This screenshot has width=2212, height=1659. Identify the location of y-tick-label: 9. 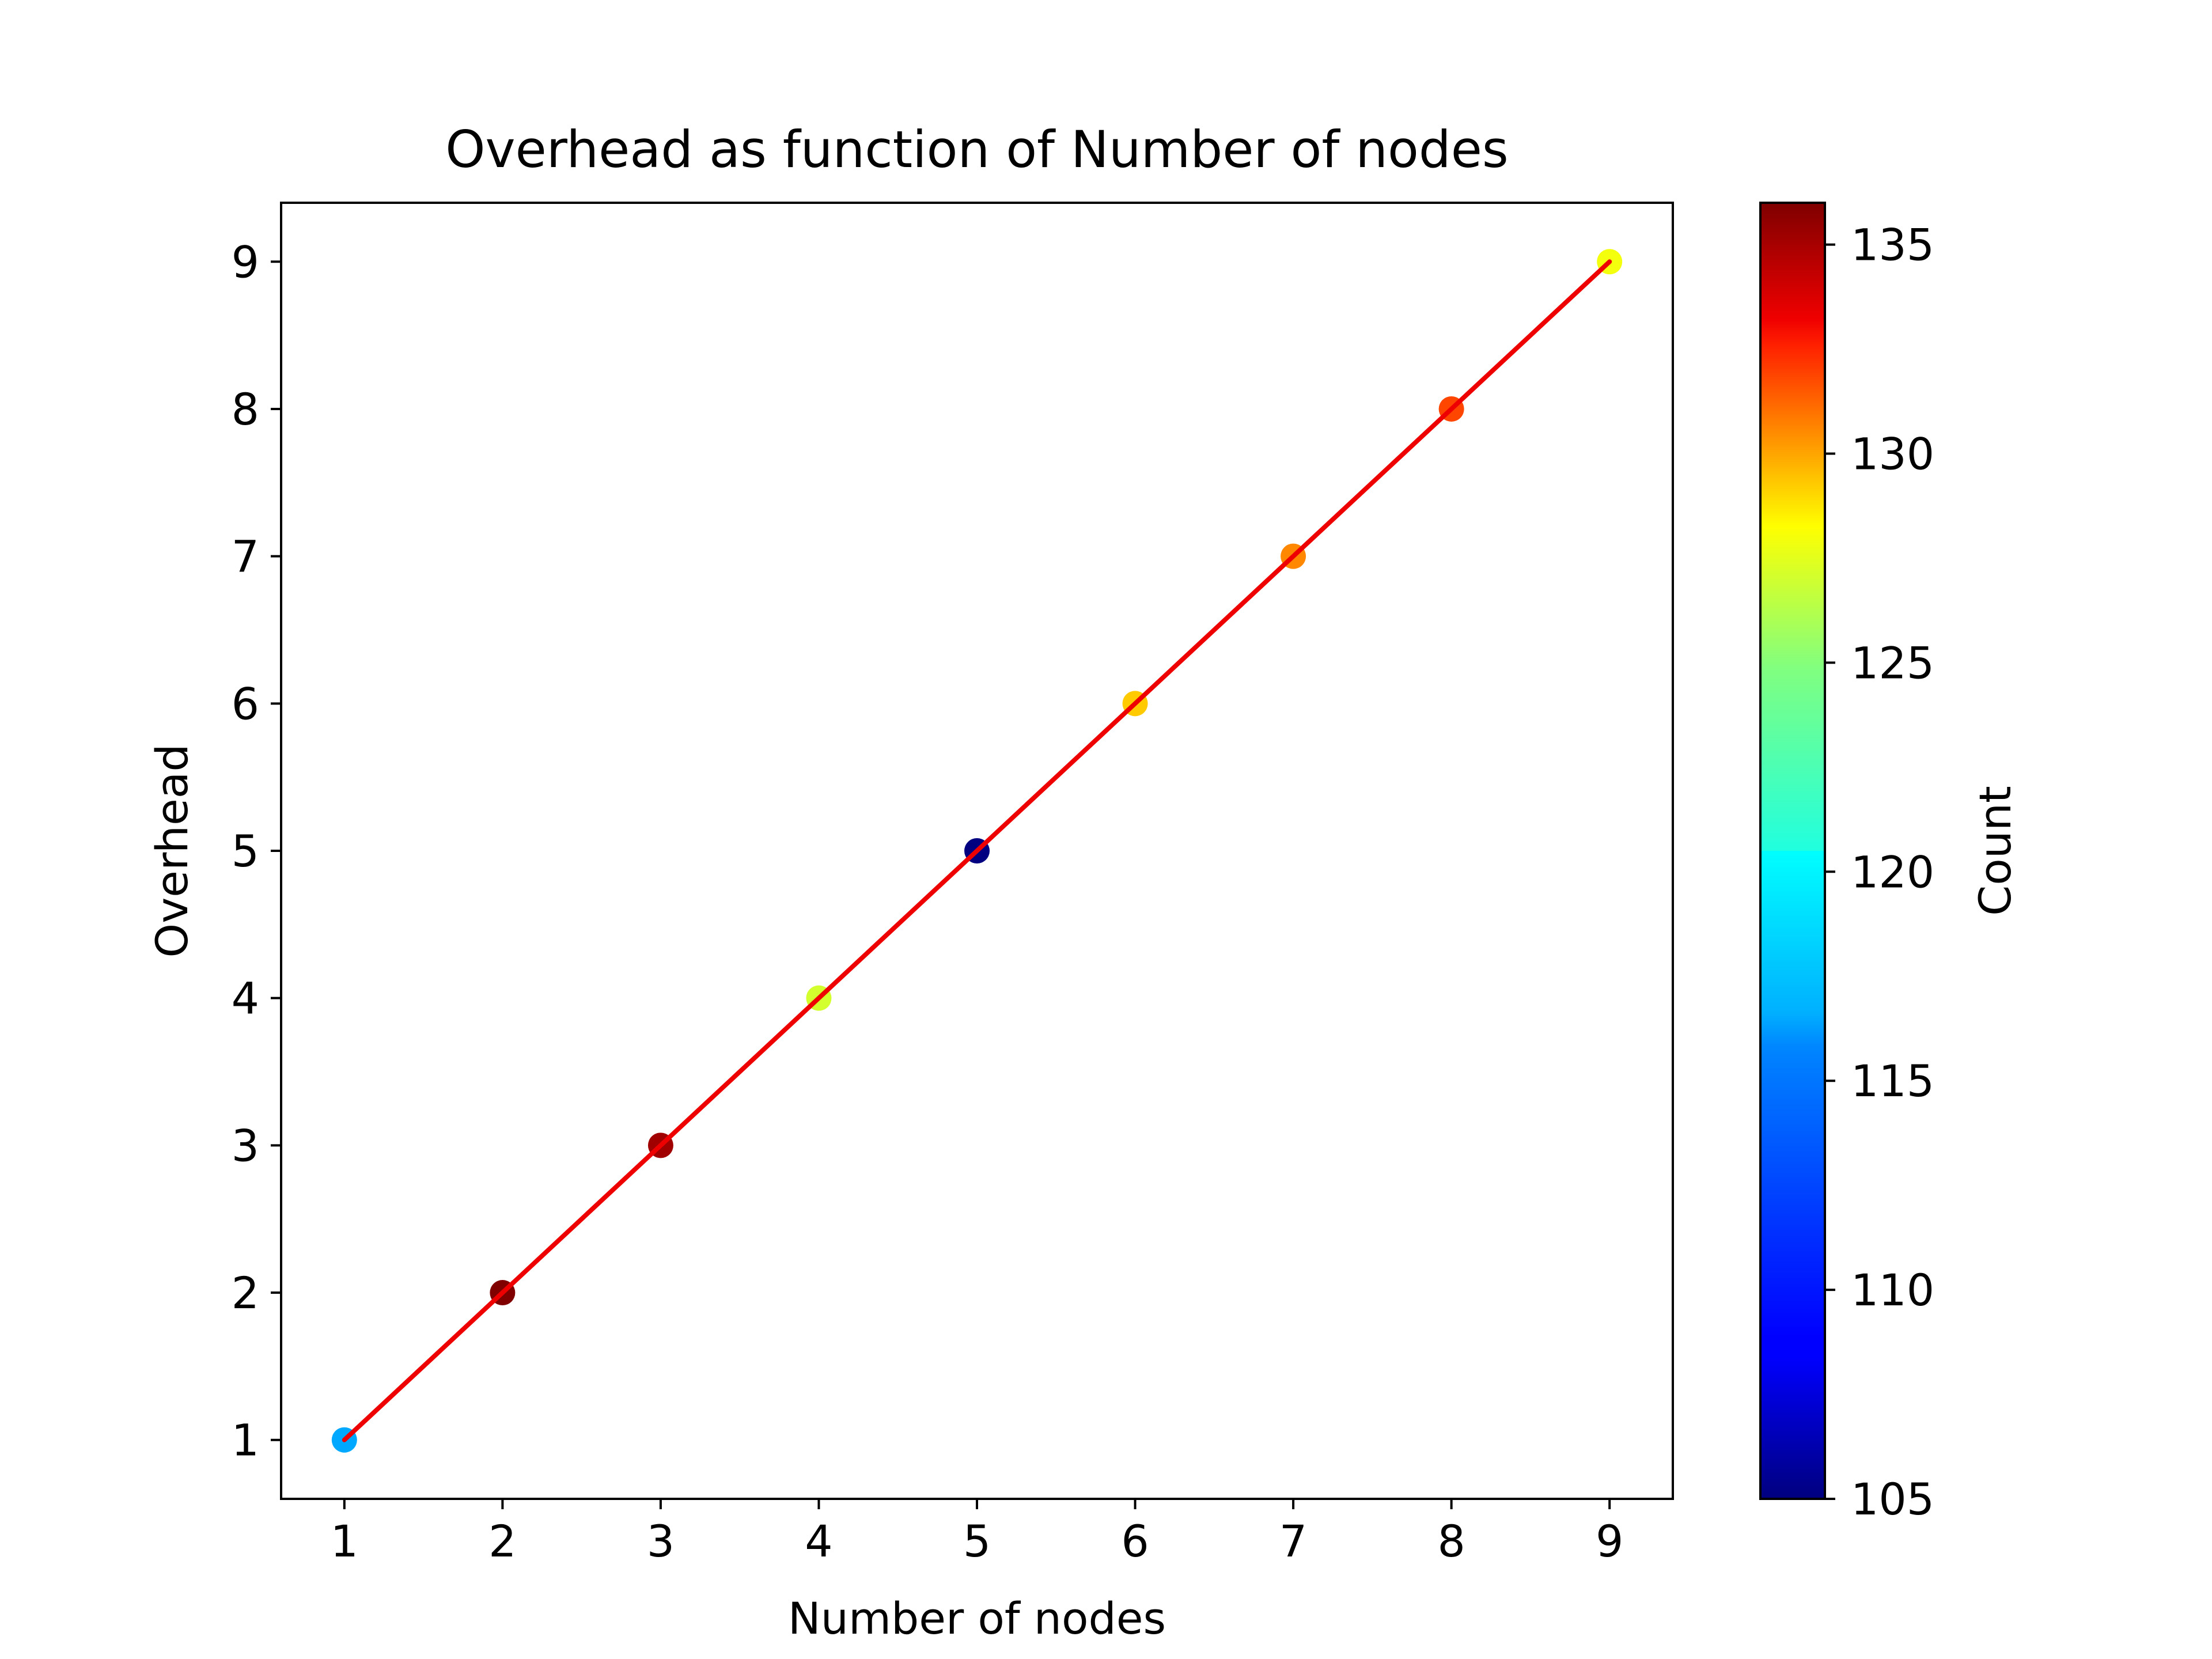
(245, 261).